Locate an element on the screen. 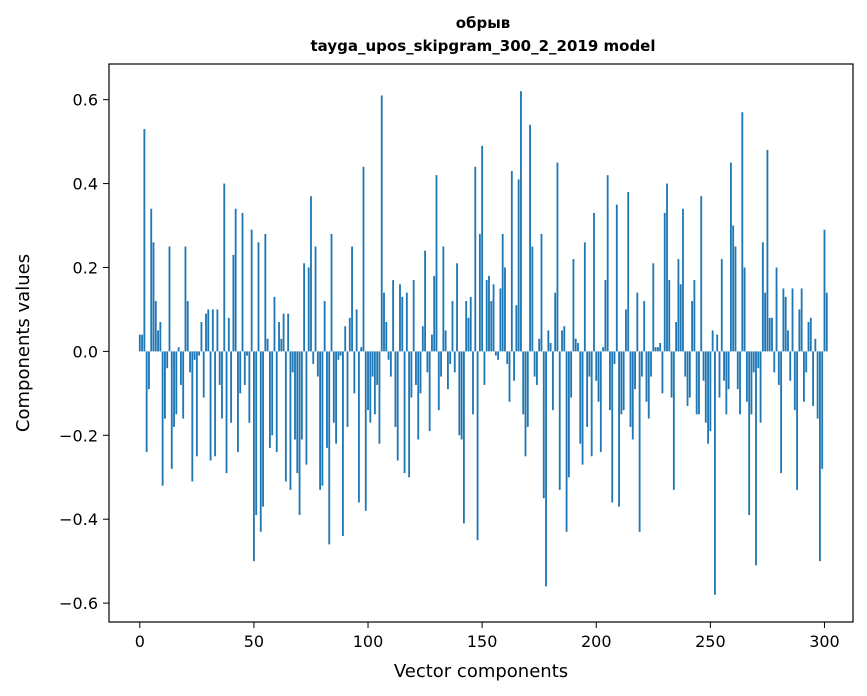  x-tick-label: 300 is located at coordinates (824, 641).